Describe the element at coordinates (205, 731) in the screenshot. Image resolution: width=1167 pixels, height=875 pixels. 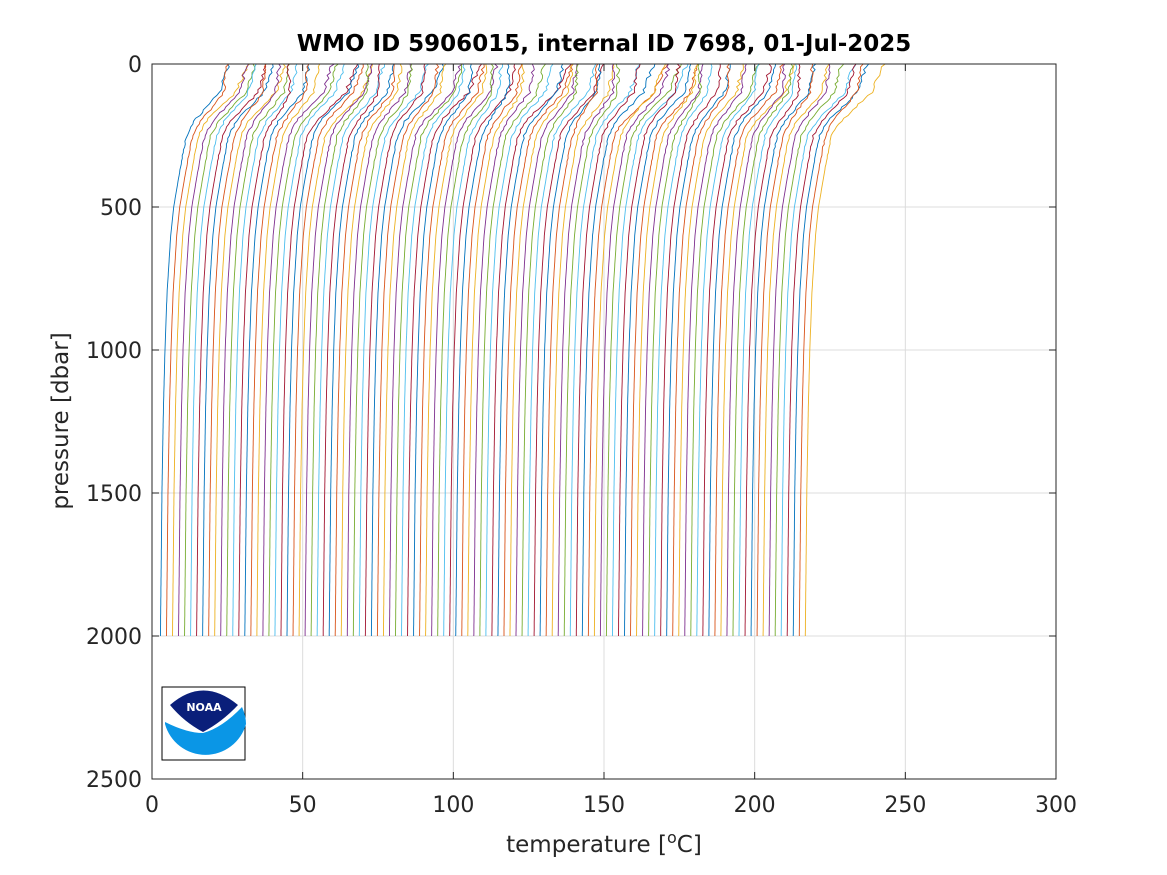
I see `logo-bottom-wave` at that location.